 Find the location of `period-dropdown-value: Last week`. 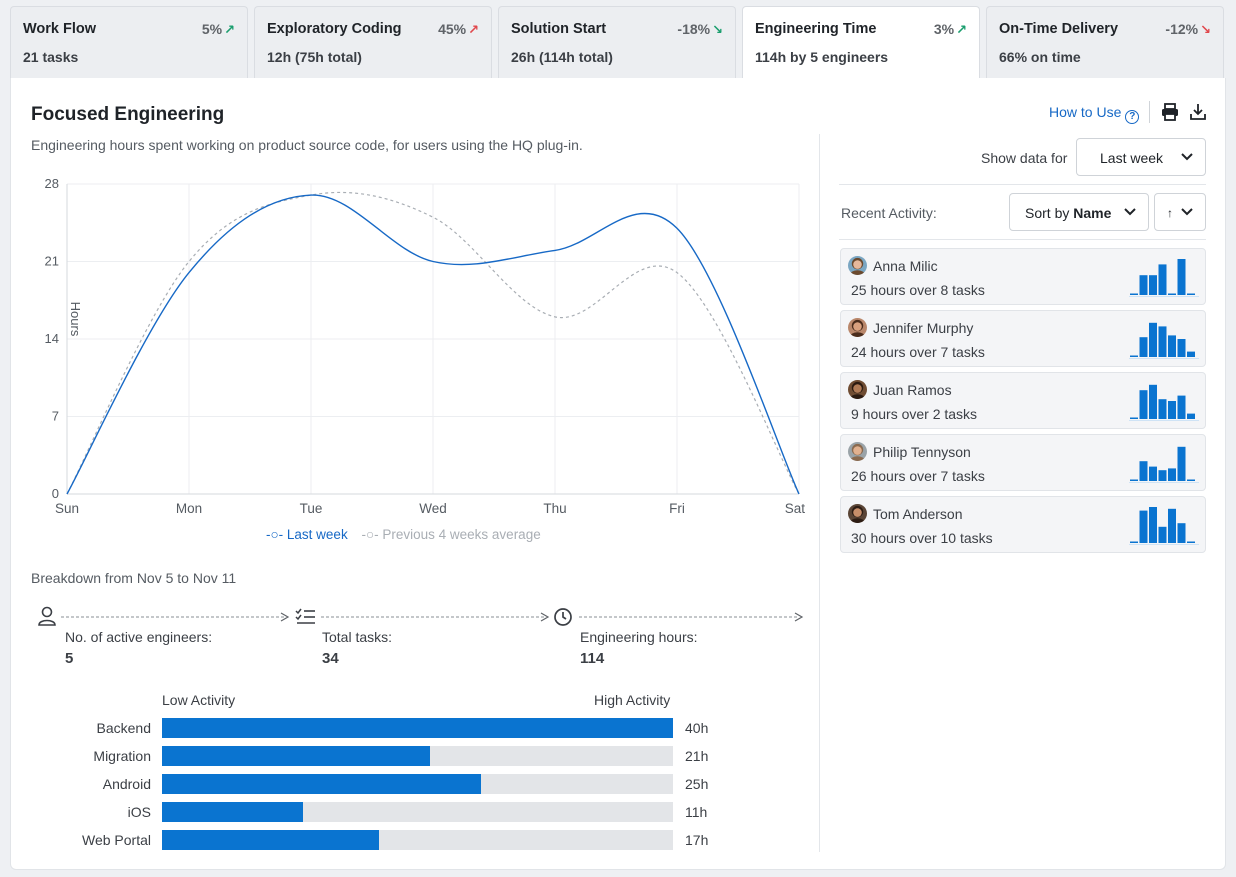

period-dropdown-value: Last week is located at coordinates (1132, 158).